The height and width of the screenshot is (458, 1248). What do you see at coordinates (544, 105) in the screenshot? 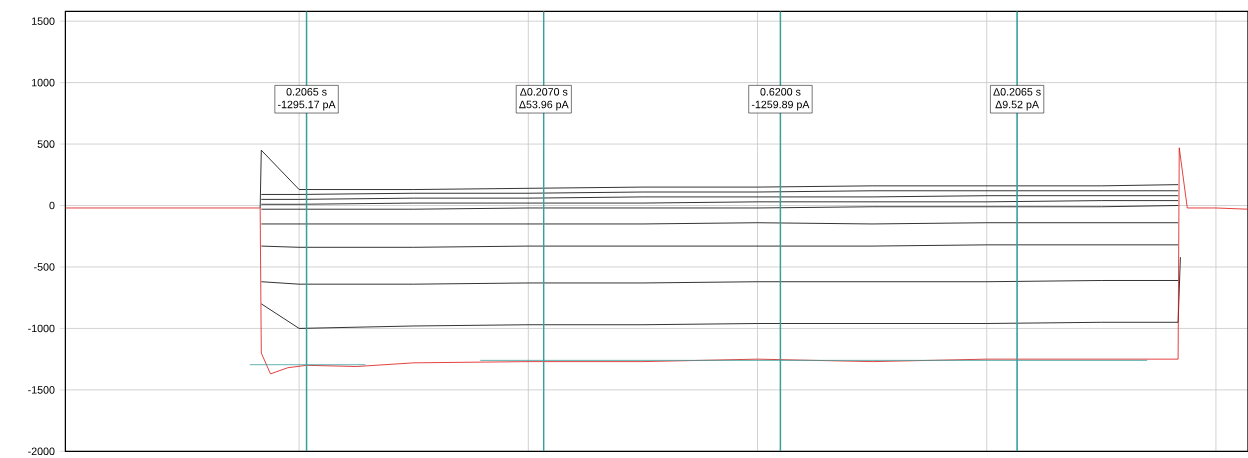
I see `annotation: Δ53.96 pA` at bounding box center [544, 105].